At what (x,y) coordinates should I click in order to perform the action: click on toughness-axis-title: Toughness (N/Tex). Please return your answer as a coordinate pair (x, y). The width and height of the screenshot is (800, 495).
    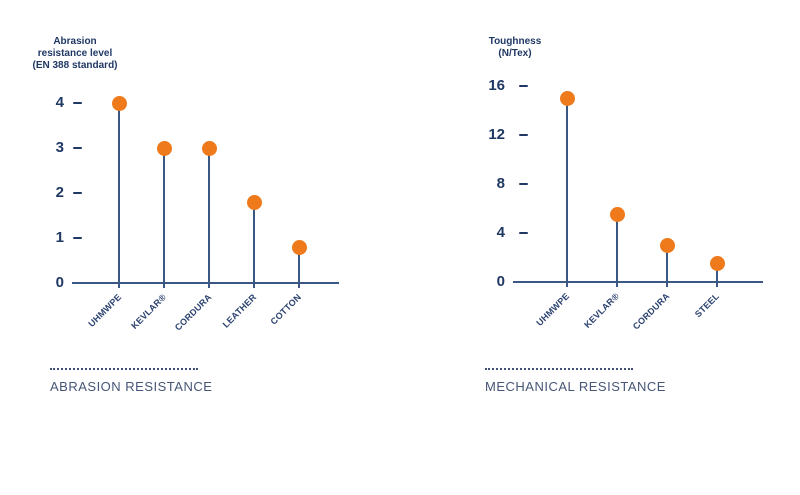
    Looking at the image, I should click on (515, 47).